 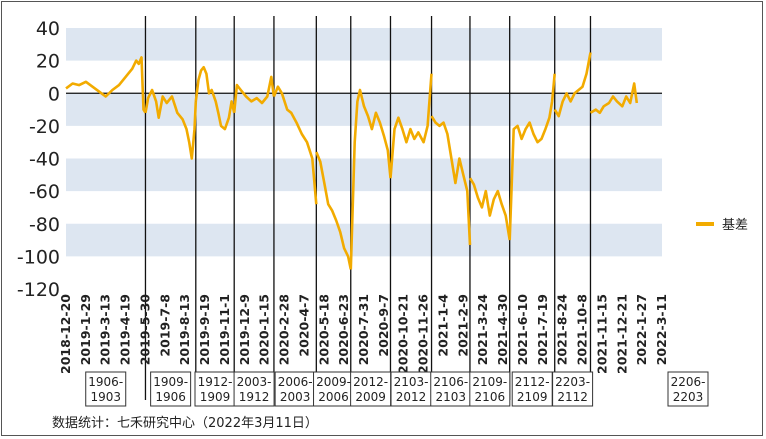 I want to click on x-tick-label: 2021-3-24, so click(x=482, y=330).